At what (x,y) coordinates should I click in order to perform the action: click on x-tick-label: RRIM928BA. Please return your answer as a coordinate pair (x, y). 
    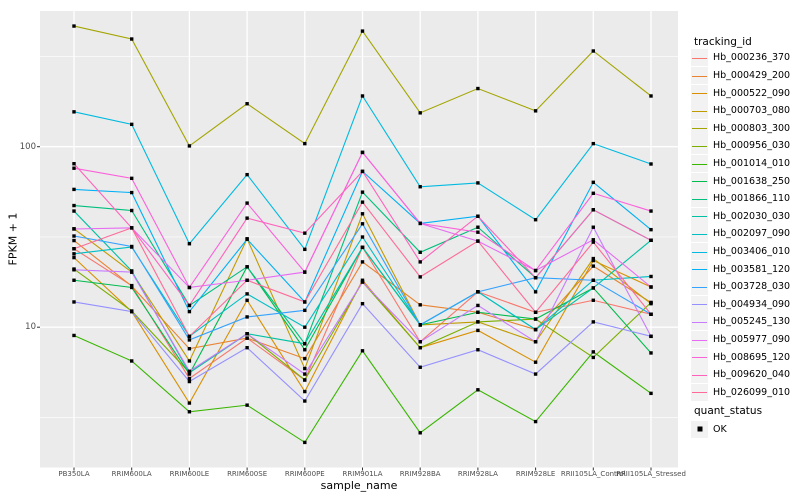
    Looking at the image, I should click on (420, 474).